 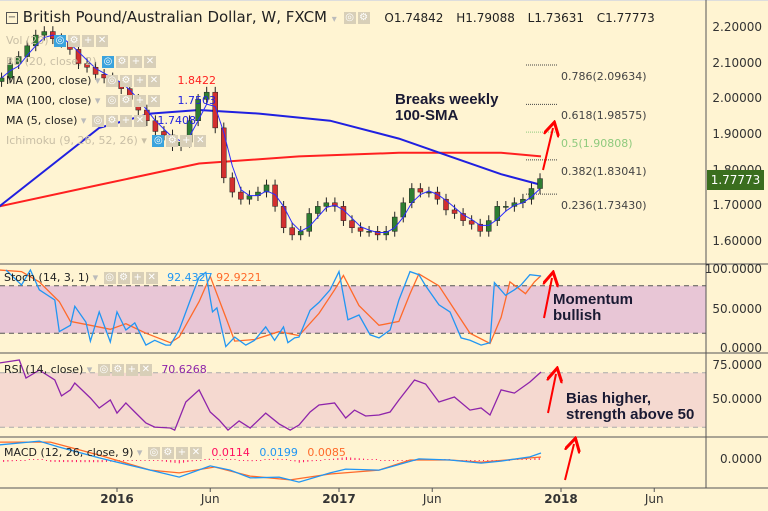 I want to click on time-axis-label: Jun, so click(x=432, y=499).